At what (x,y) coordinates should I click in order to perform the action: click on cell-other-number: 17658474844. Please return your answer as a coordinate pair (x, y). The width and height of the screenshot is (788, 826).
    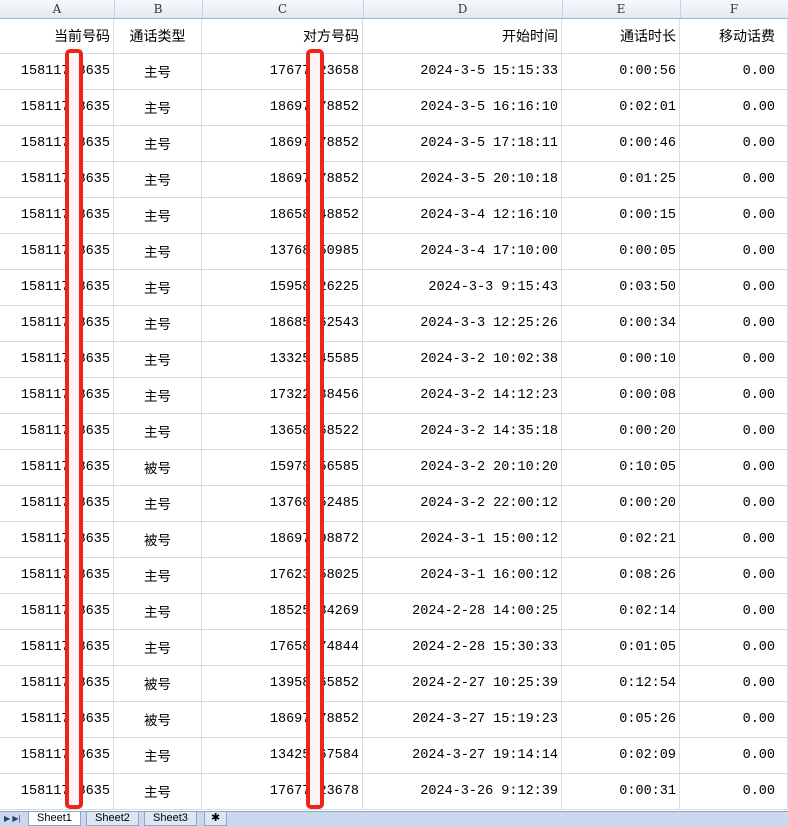
    Looking at the image, I should click on (282, 647).